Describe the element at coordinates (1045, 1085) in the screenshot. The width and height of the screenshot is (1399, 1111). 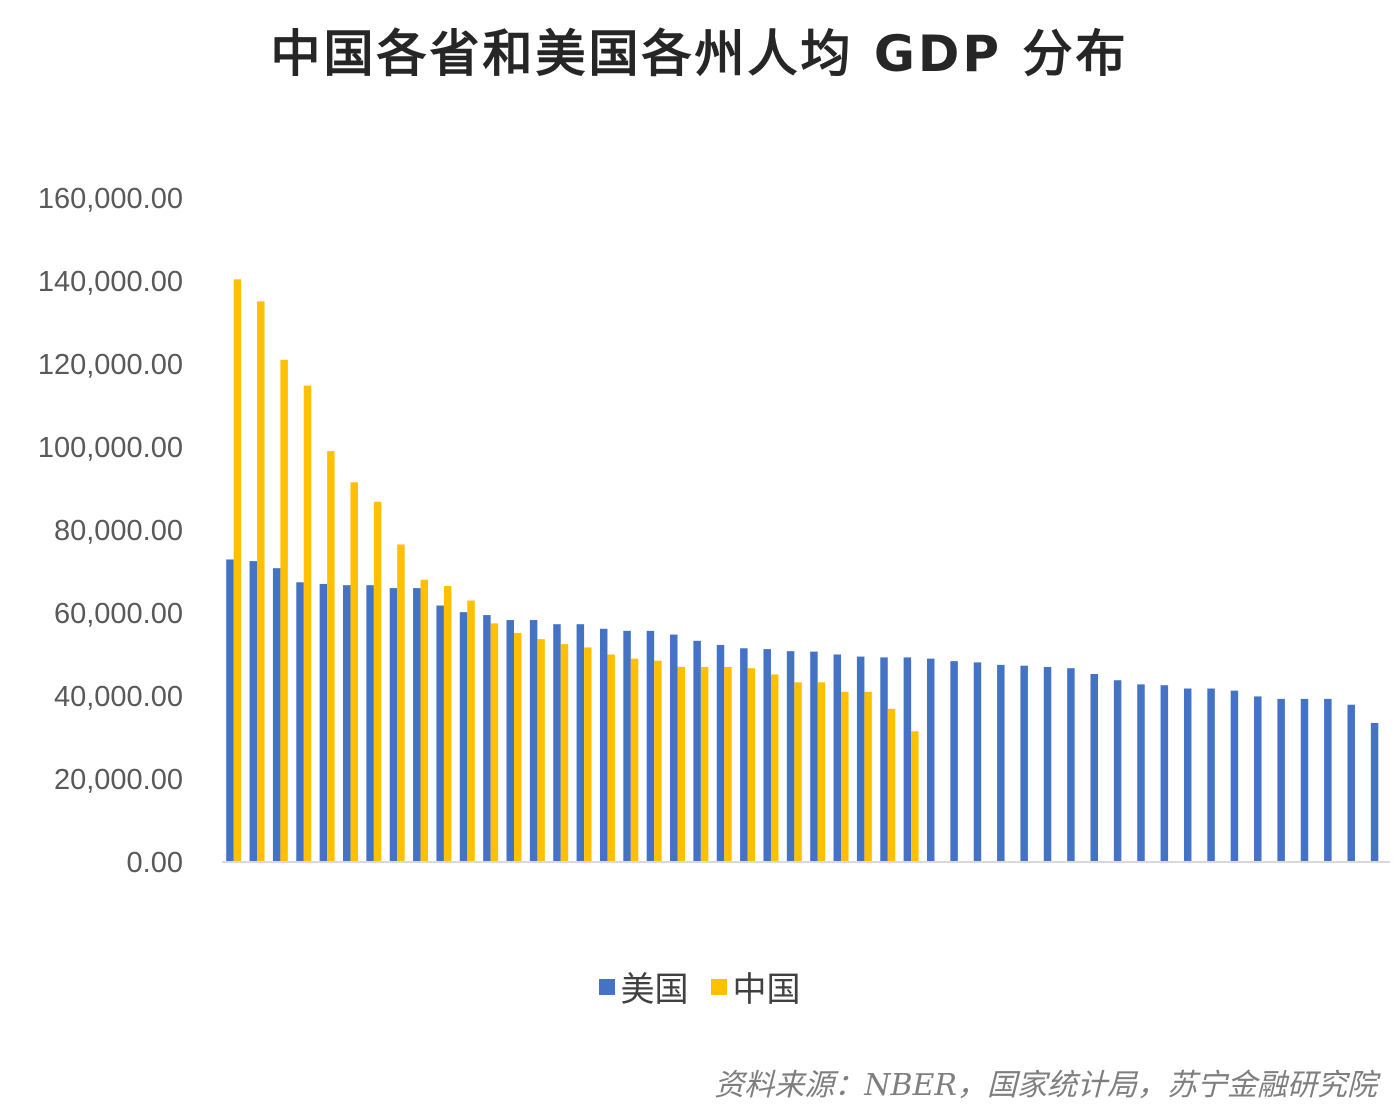
I see `source-note: 资料来源：NBER，国家统计局，苏宁金融研究院` at that location.